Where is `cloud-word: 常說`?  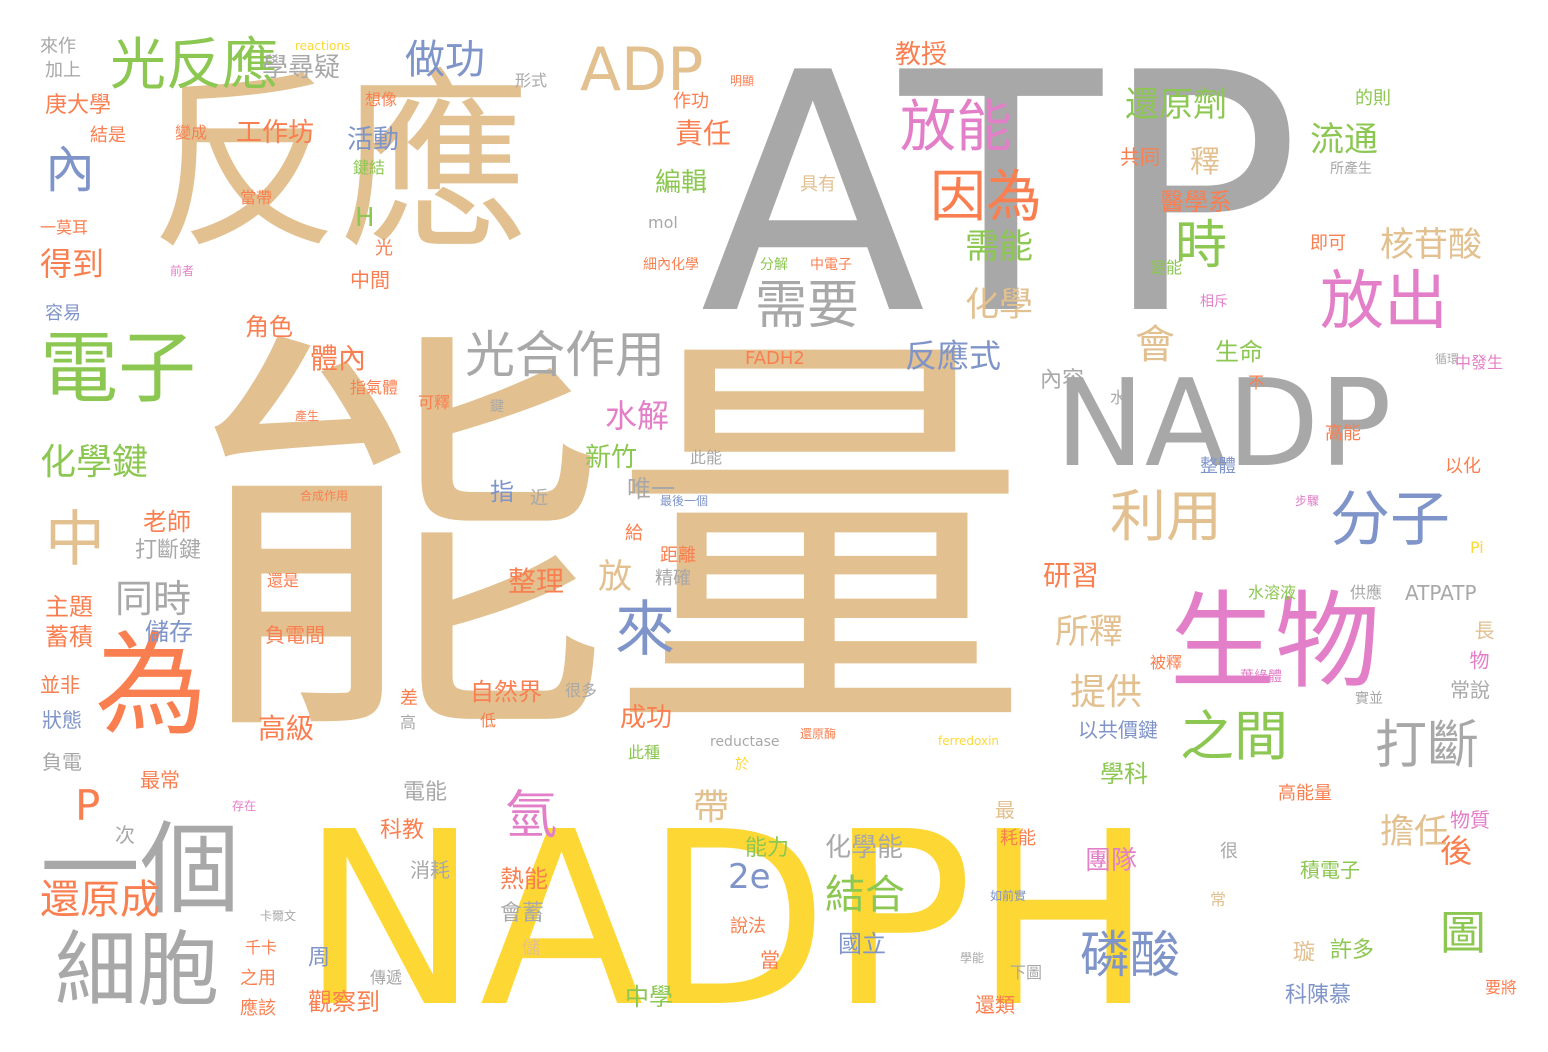 cloud-word: 常說 is located at coordinates (1470, 690).